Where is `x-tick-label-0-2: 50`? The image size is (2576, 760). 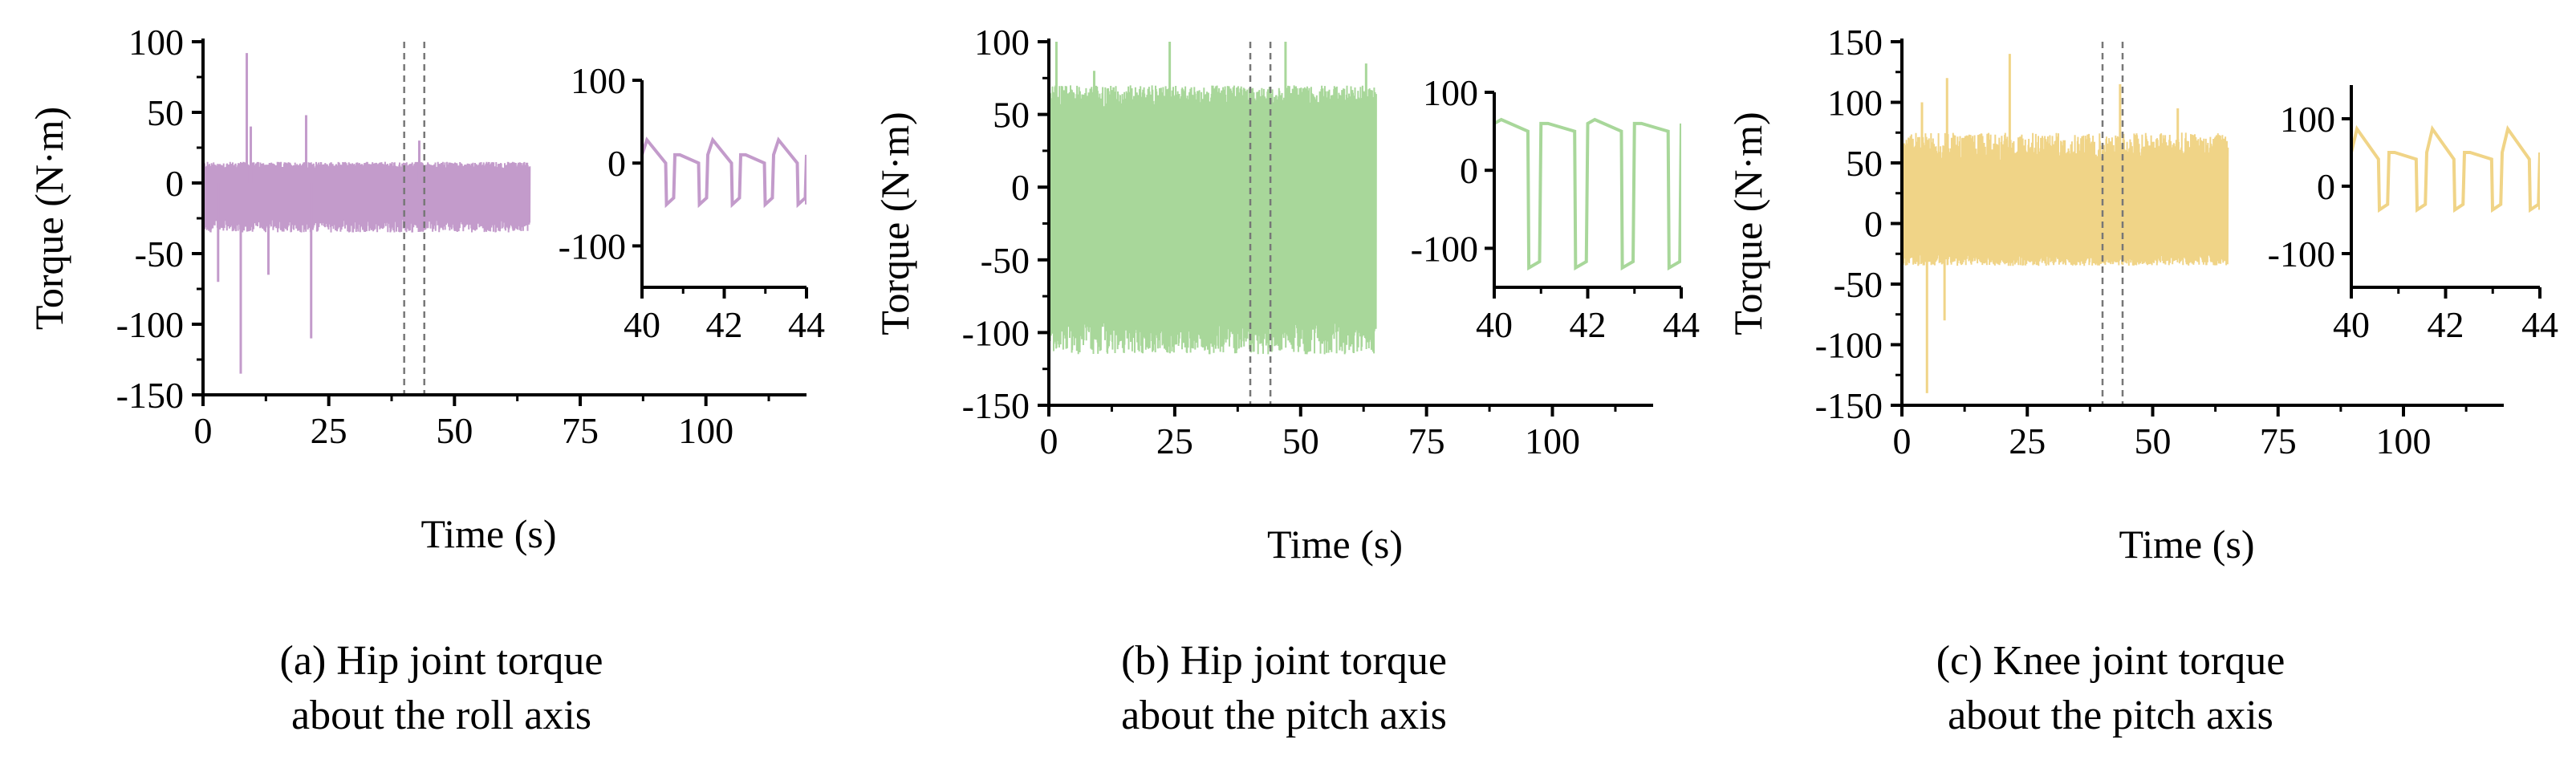
x-tick-label-0-2: 50 is located at coordinates (455, 430).